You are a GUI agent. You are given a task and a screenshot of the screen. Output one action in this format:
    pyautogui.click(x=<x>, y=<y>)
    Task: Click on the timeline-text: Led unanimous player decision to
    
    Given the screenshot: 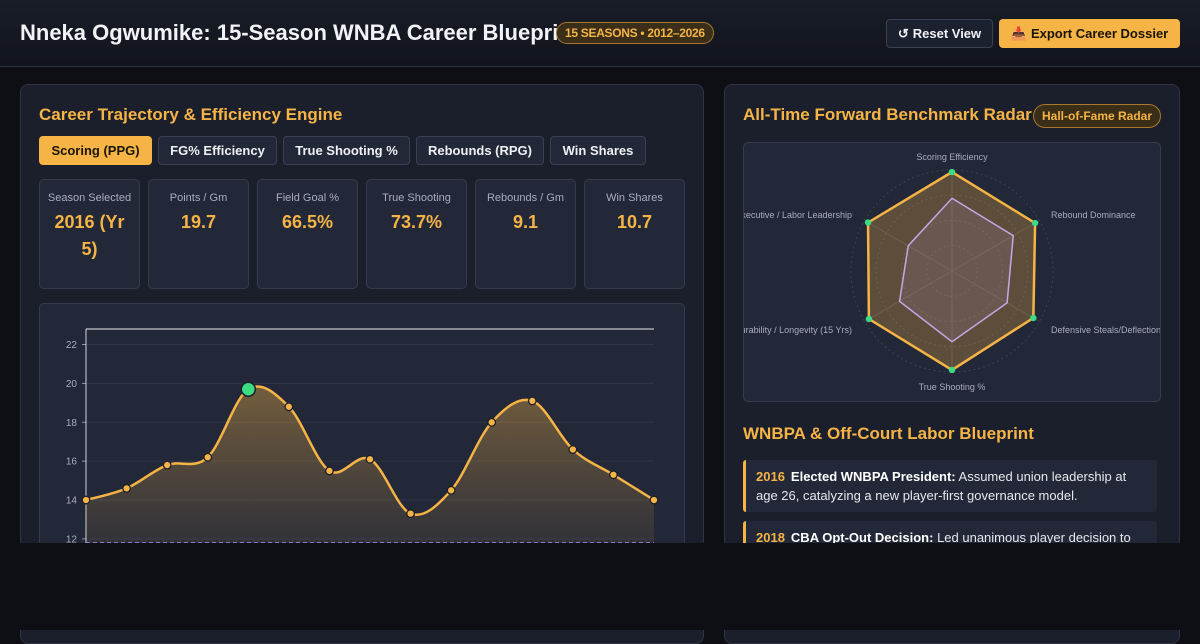 What is the action you would take?
    pyautogui.click(x=1034, y=537)
    